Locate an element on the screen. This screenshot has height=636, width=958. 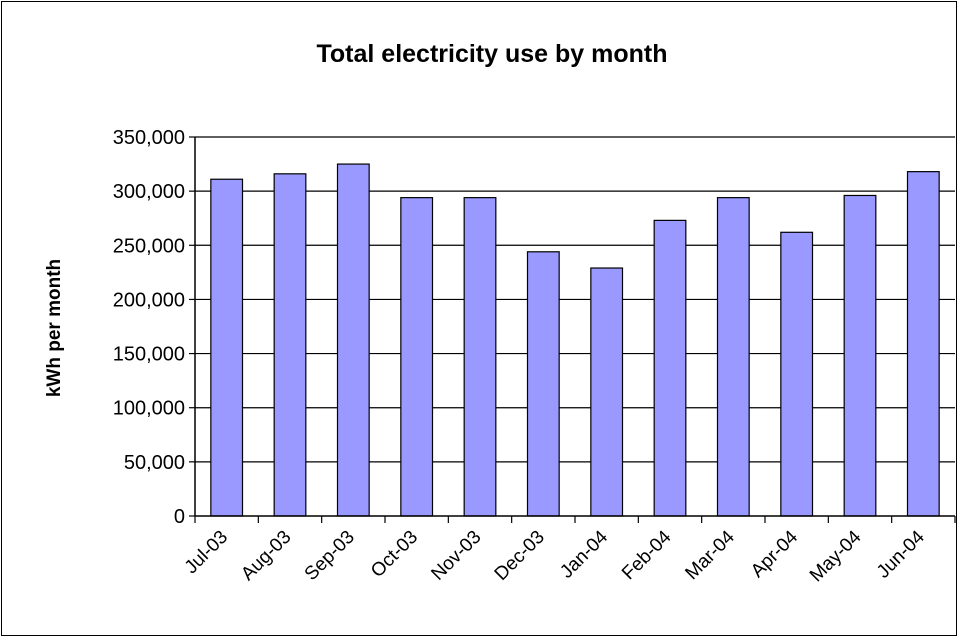
y-tick-label: 300,000 is located at coordinates (149, 192).